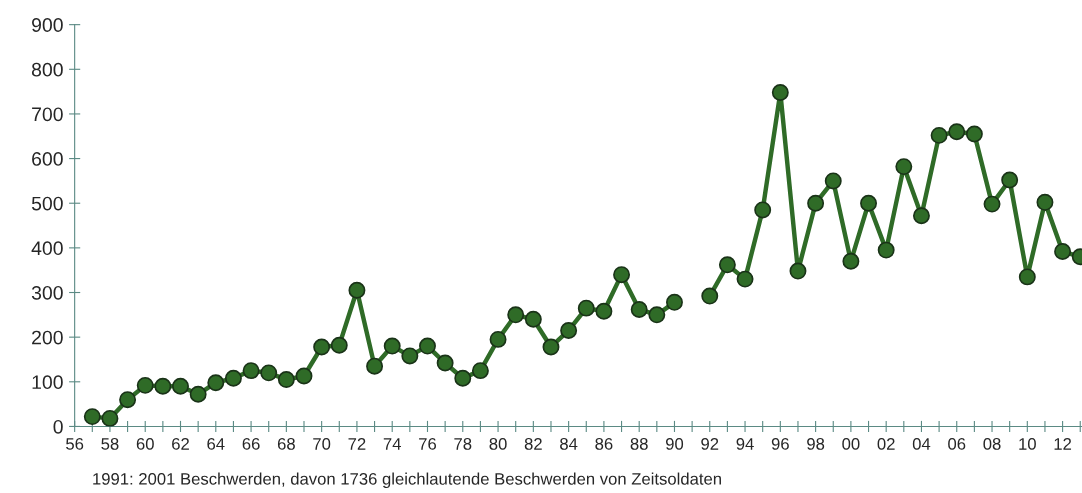  What do you see at coordinates (407, 480) in the screenshot?
I see `text: 1991: 2001 Beschwerden, davon 1736 gleichlautende Beschwerden von Zeitsoldaten` at bounding box center [407, 480].